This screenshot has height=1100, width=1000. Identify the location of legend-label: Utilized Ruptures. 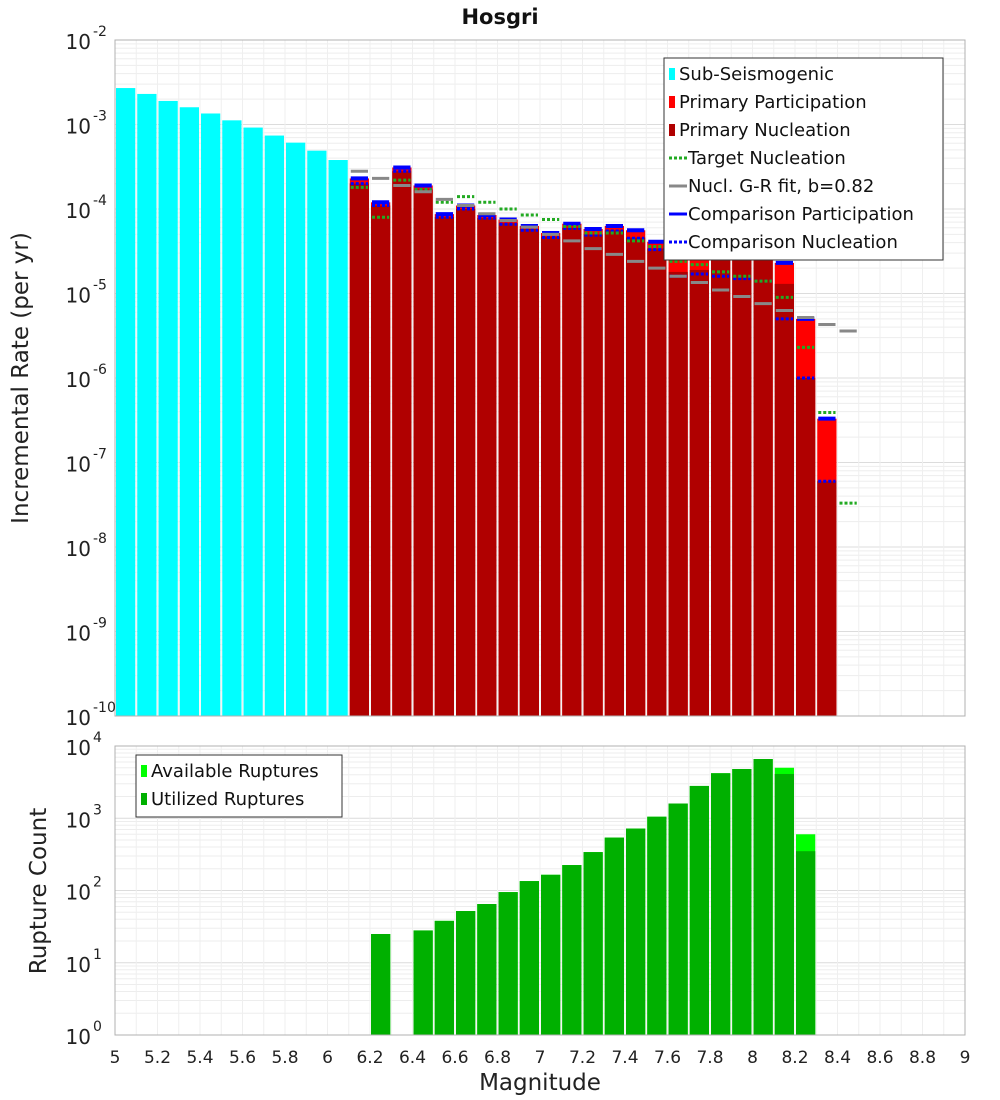
(227, 799).